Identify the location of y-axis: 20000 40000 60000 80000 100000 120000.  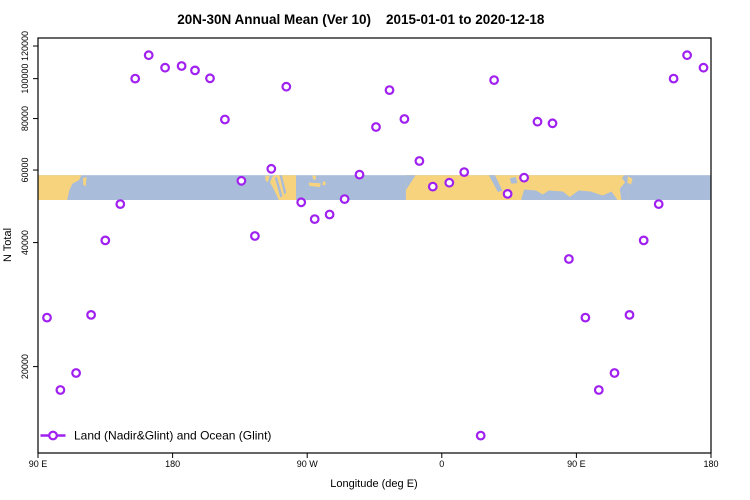
(29, 205).